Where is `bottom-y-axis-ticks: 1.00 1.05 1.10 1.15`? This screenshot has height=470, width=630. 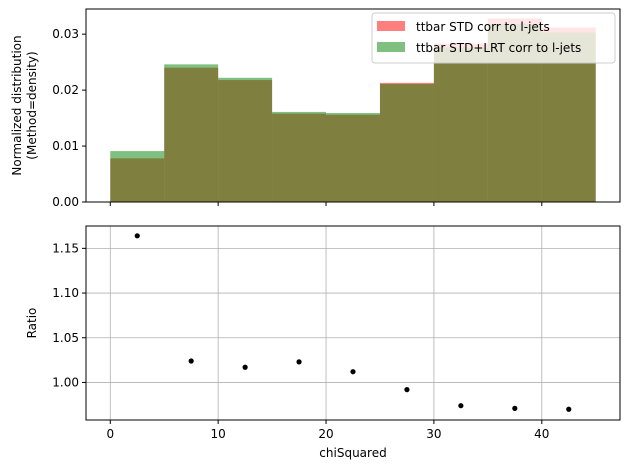
bottom-y-axis-ticks: 1.00 1.05 1.10 1.15 is located at coordinates (69, 315).